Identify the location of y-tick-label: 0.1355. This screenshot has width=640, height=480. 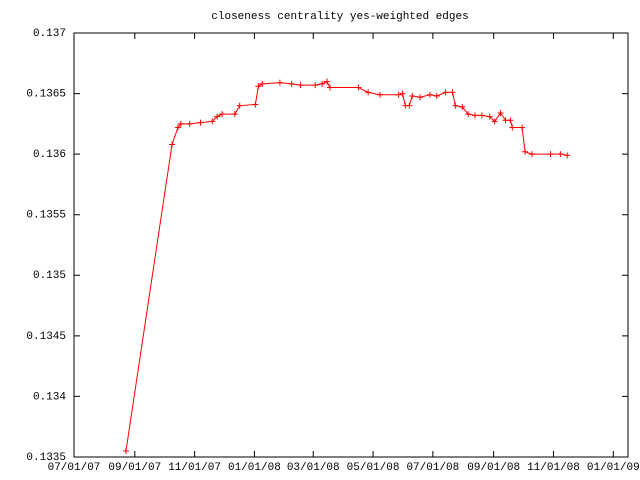
(46, 216).